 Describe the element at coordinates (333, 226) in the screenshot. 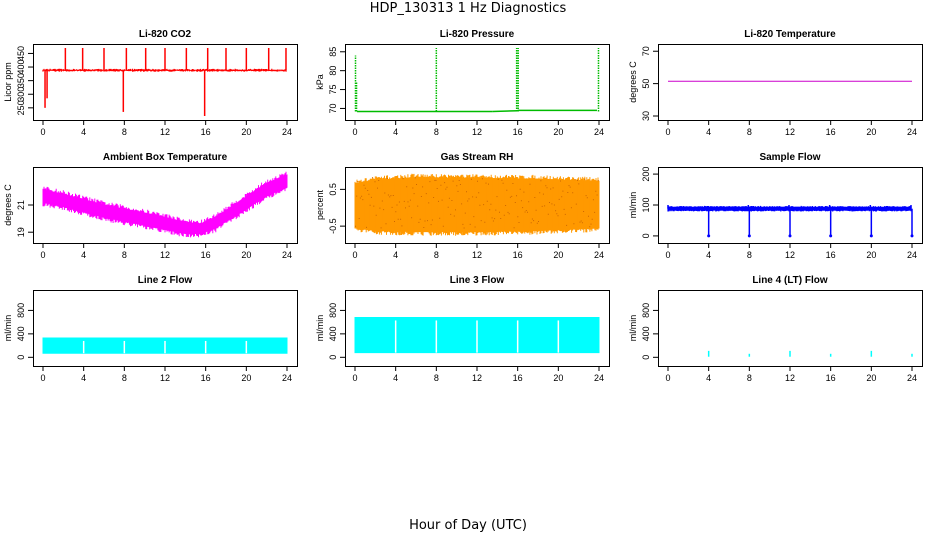

I see `y-tick-label: -0.5` at that location.